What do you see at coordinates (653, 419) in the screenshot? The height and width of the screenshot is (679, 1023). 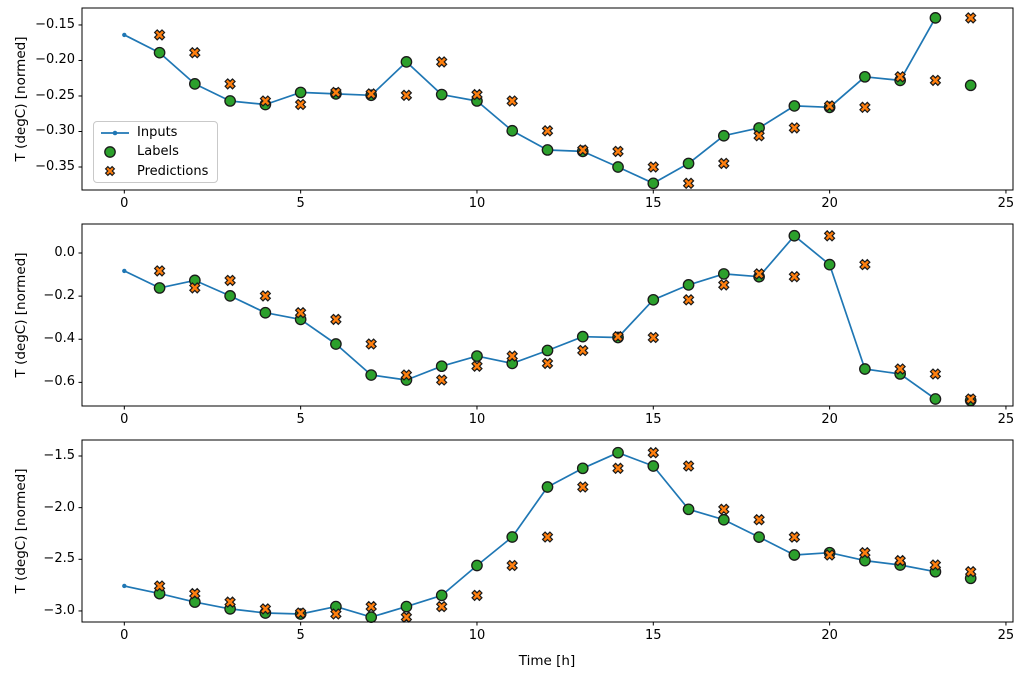 I see `x-tick-label: 15` at bounding box center [653, 419].